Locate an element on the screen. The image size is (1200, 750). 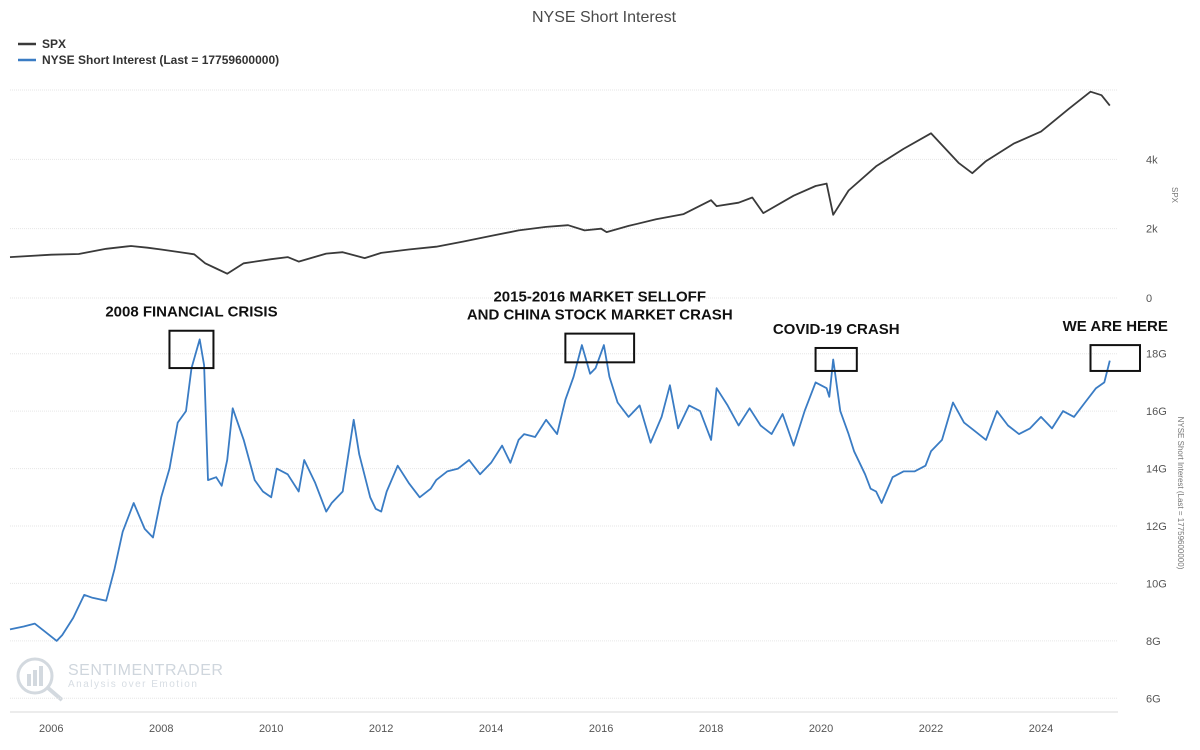
short-interest-tick-label: 16G is located at coordinates (1156, 412).